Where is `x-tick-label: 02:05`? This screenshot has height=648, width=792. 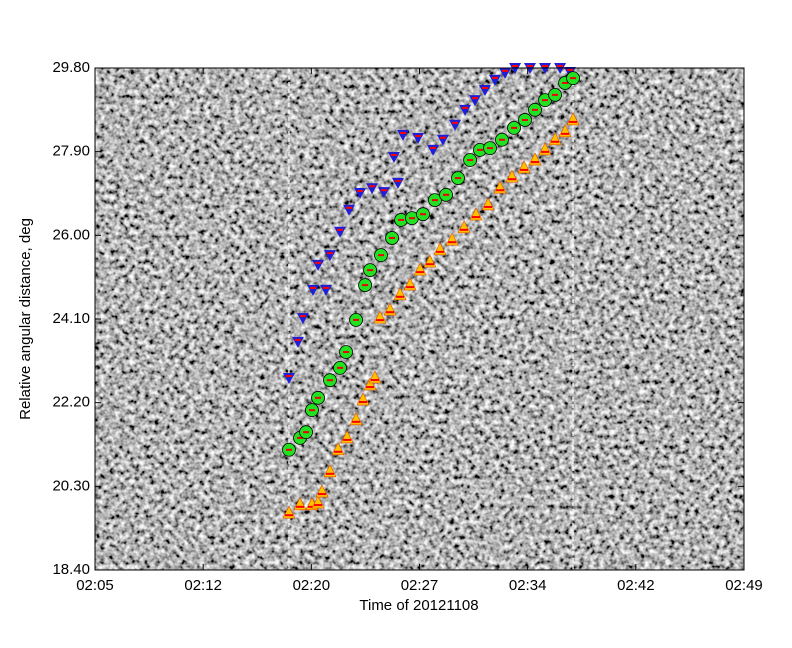 x-tick-label: 02:05 is located at coordinates (95, 585).